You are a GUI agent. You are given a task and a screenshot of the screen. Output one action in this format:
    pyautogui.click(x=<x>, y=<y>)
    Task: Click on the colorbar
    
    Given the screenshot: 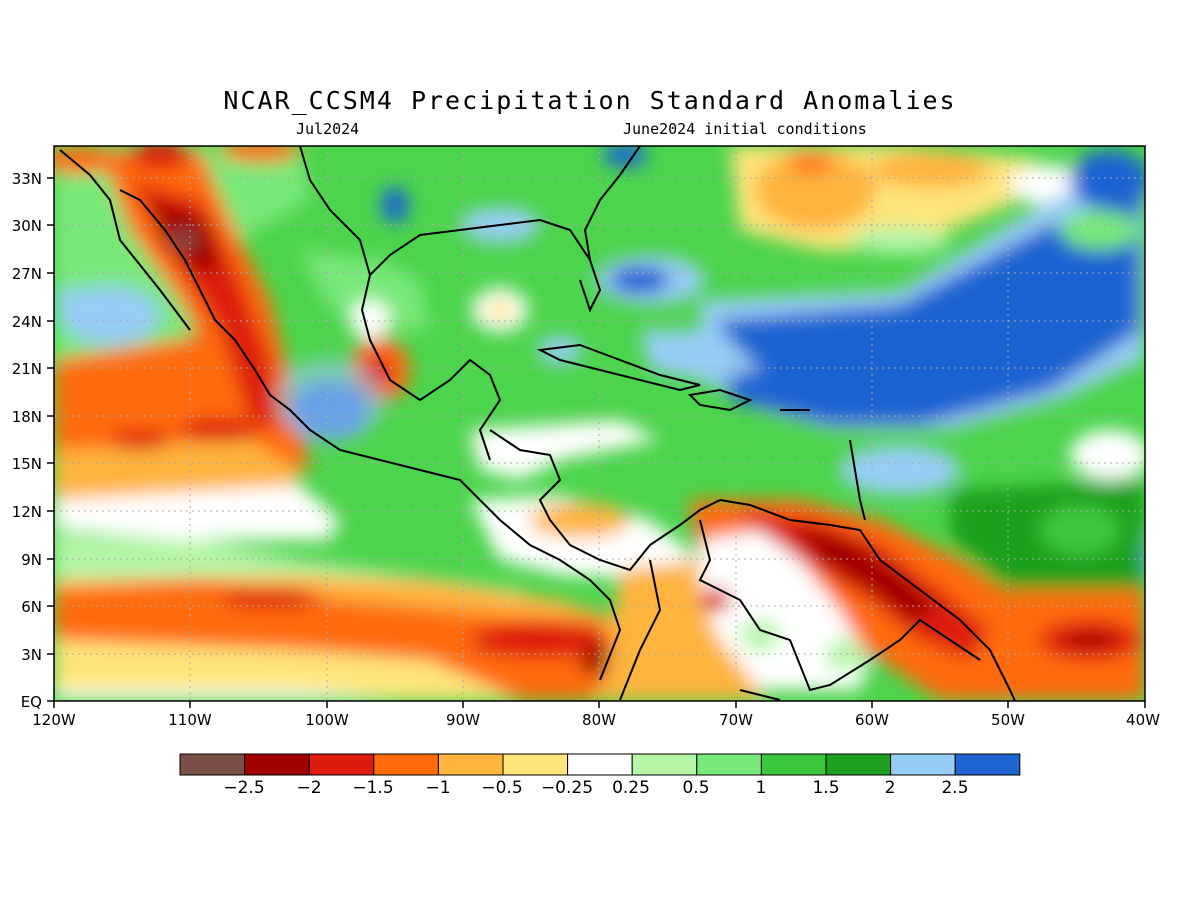 What is the action you would take?
    pyautogui.click(x=600, y=764)
    